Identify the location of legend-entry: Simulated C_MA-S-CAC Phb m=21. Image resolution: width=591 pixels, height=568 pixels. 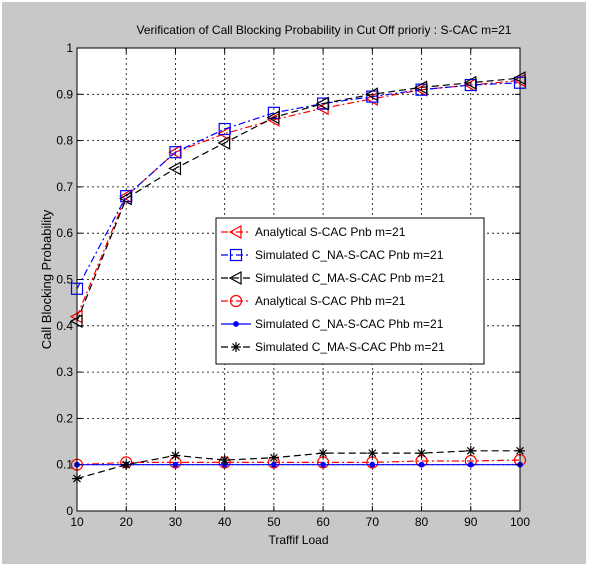
(333, 347).